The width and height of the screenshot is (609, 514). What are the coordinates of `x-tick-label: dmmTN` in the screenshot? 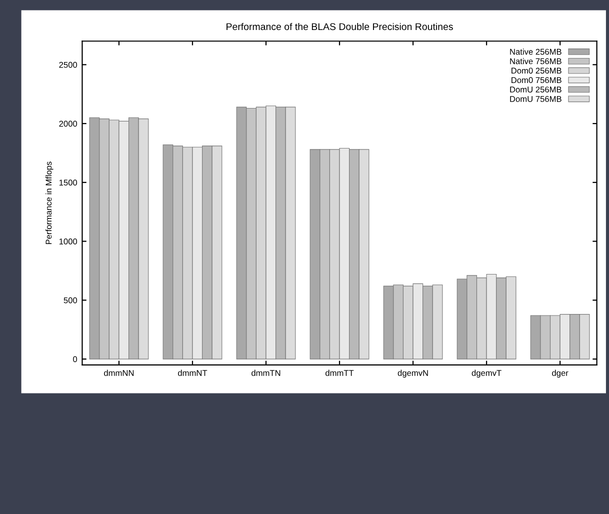 It's located at (266, 373).